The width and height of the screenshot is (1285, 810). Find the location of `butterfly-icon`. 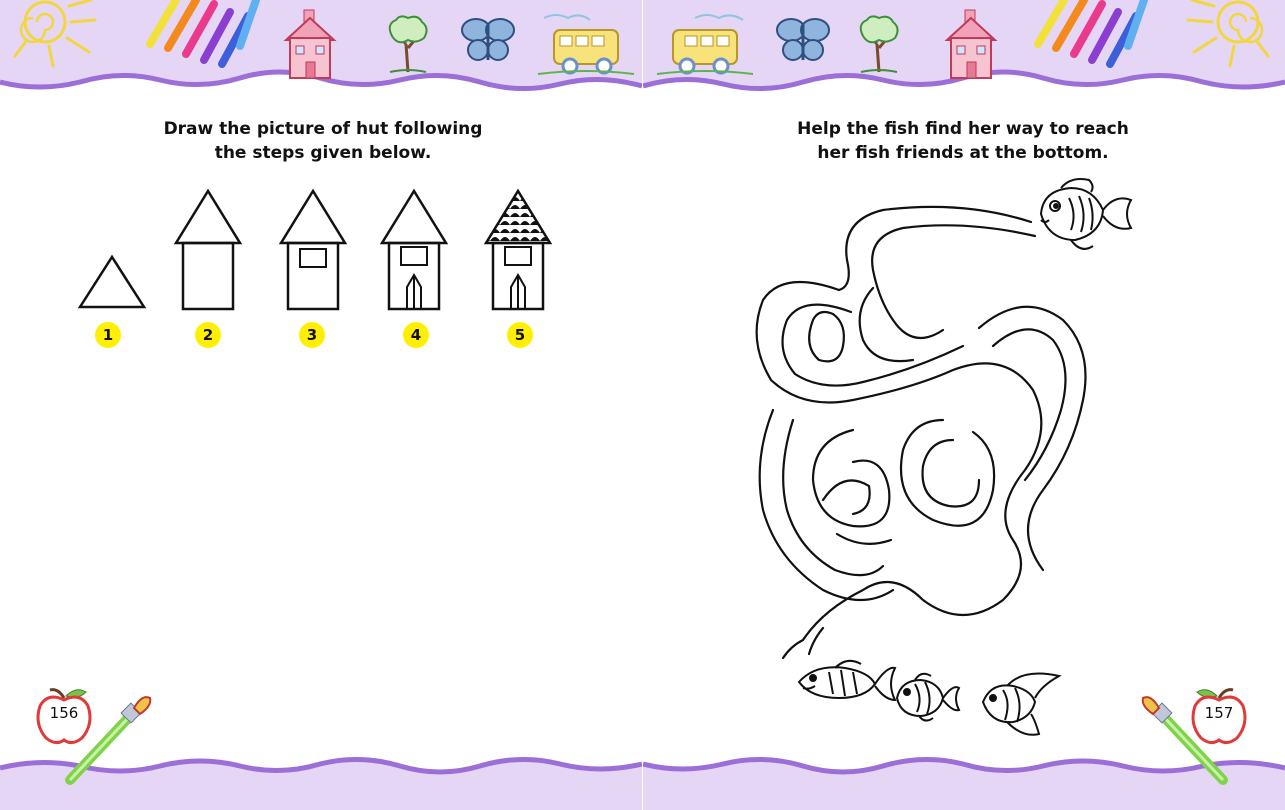

butterfly-icon is located at coordinates (488, 39).